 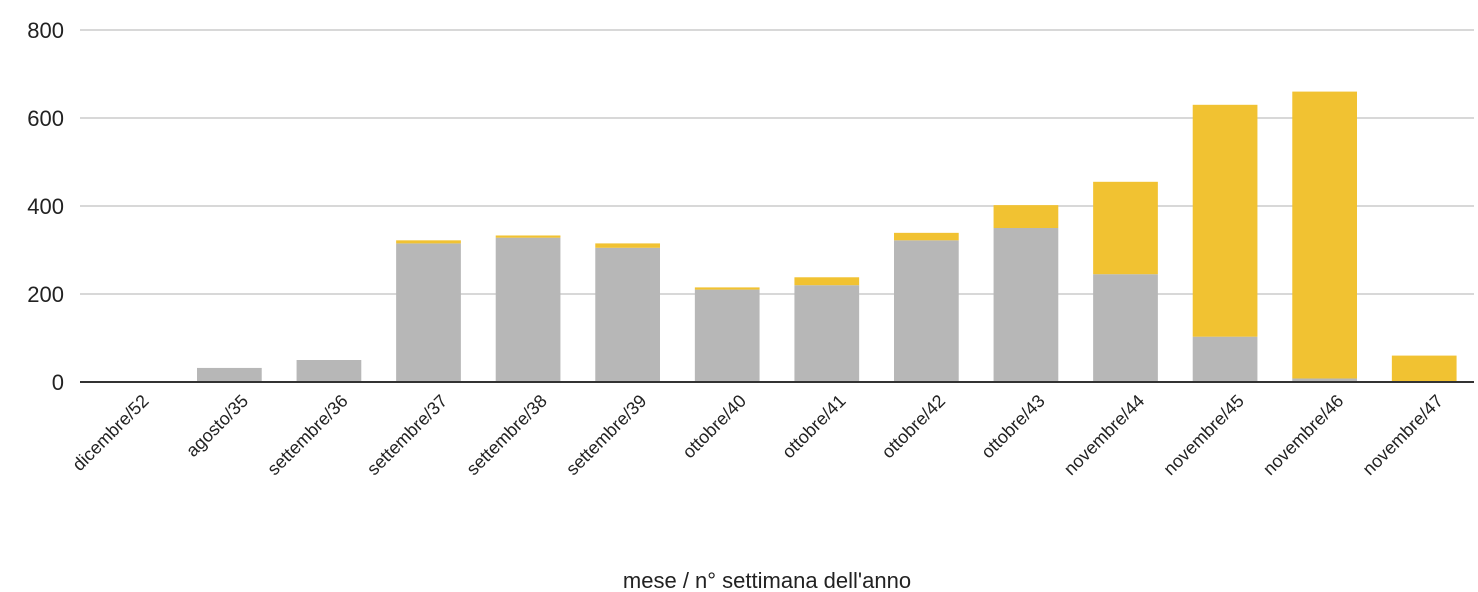 I want to click on y-tick-label: 400, so click(x=45, y=206).